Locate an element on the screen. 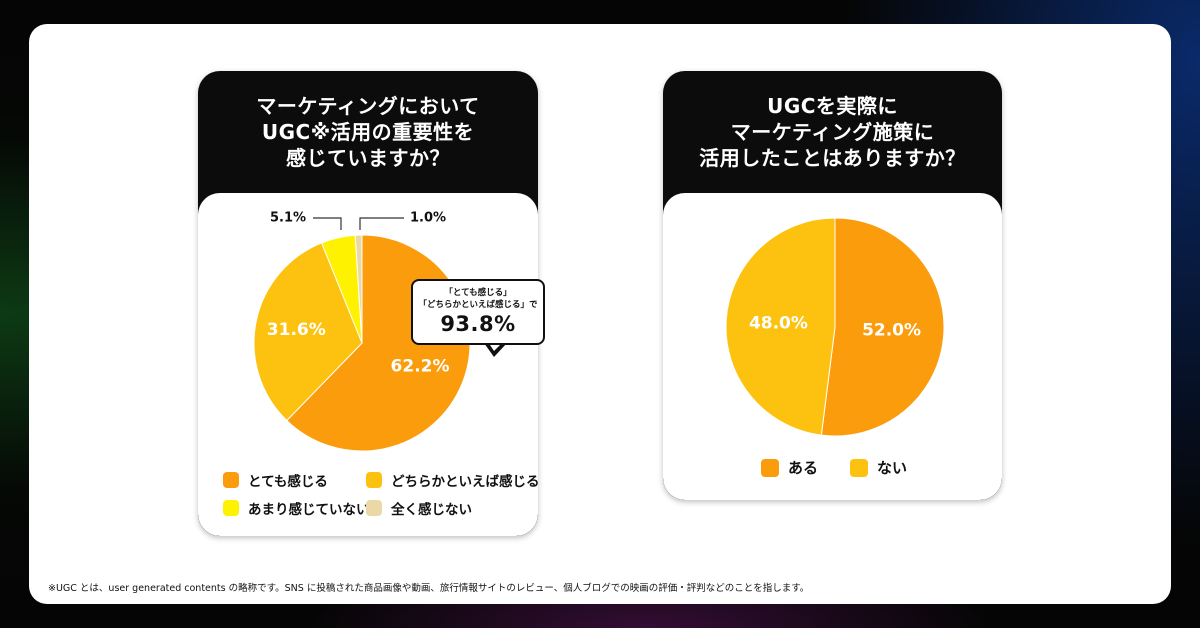 This screenshot has width=1200, height=628. chart-title-line: UGCを実際に is located at coordinates (832, 106).